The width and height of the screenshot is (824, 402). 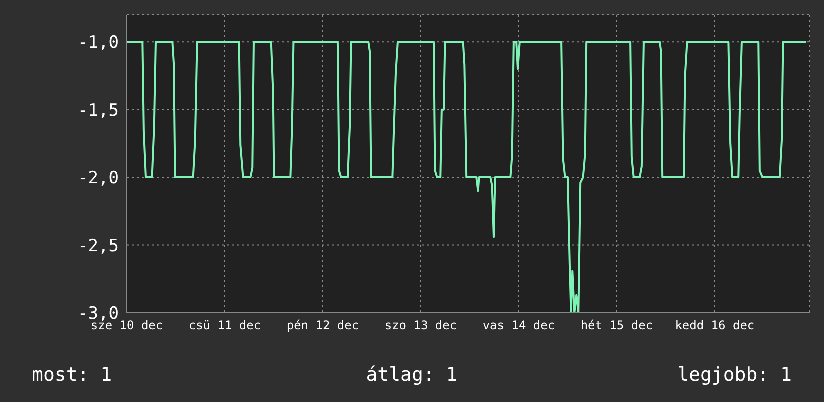 What do you see at coordinates (715, 325) in the screenshot?
I see `x-tick-label: kedd 16 dec` at bounding box center [715, 325].